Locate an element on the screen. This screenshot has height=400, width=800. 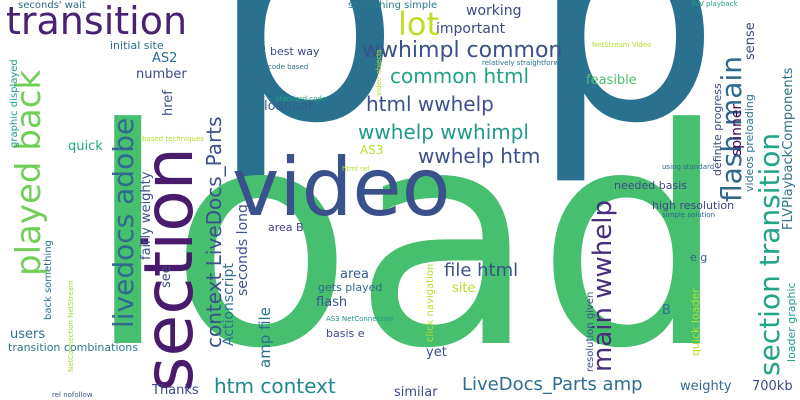
word-amp-file: amp file is located at coordinates (265, 337).